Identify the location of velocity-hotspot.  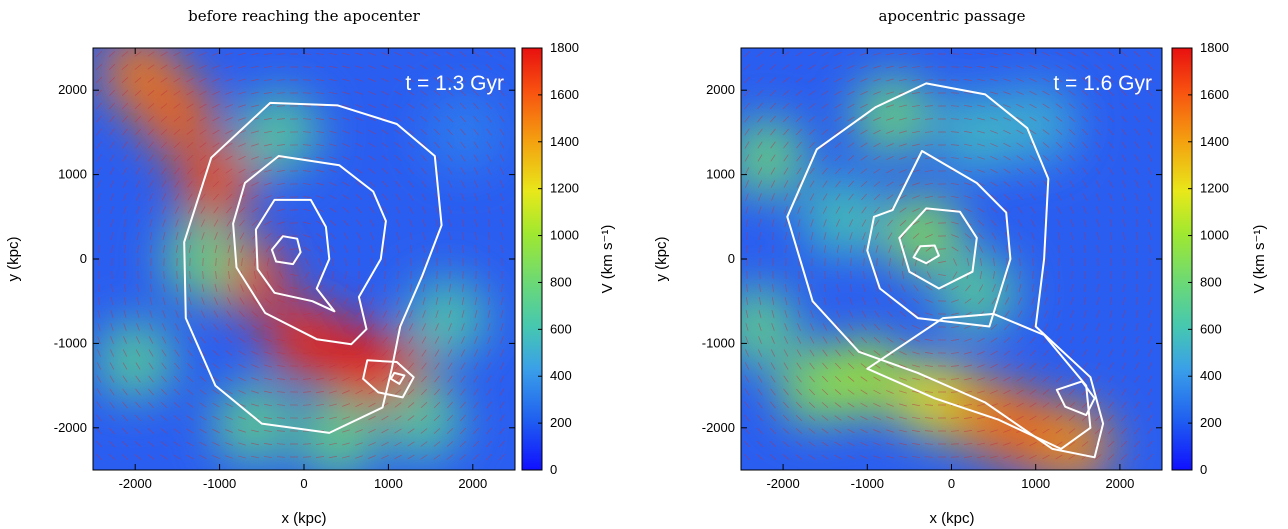
(202, 259).